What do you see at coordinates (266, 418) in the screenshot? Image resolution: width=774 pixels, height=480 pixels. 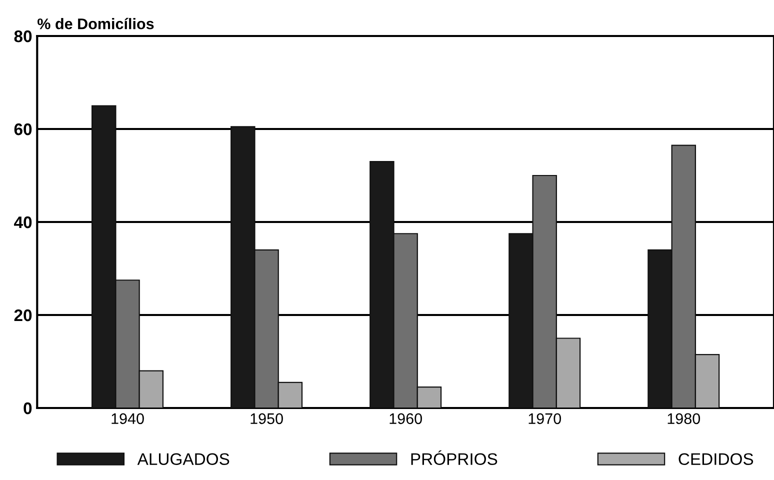 I see `x-tick-label: 1950` at bounding box center [266, 418].